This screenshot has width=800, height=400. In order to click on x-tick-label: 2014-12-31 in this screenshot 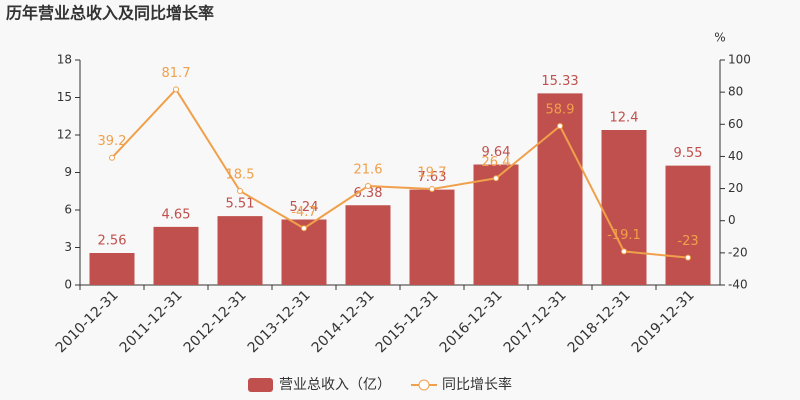, I will do `click(343, 321)`.